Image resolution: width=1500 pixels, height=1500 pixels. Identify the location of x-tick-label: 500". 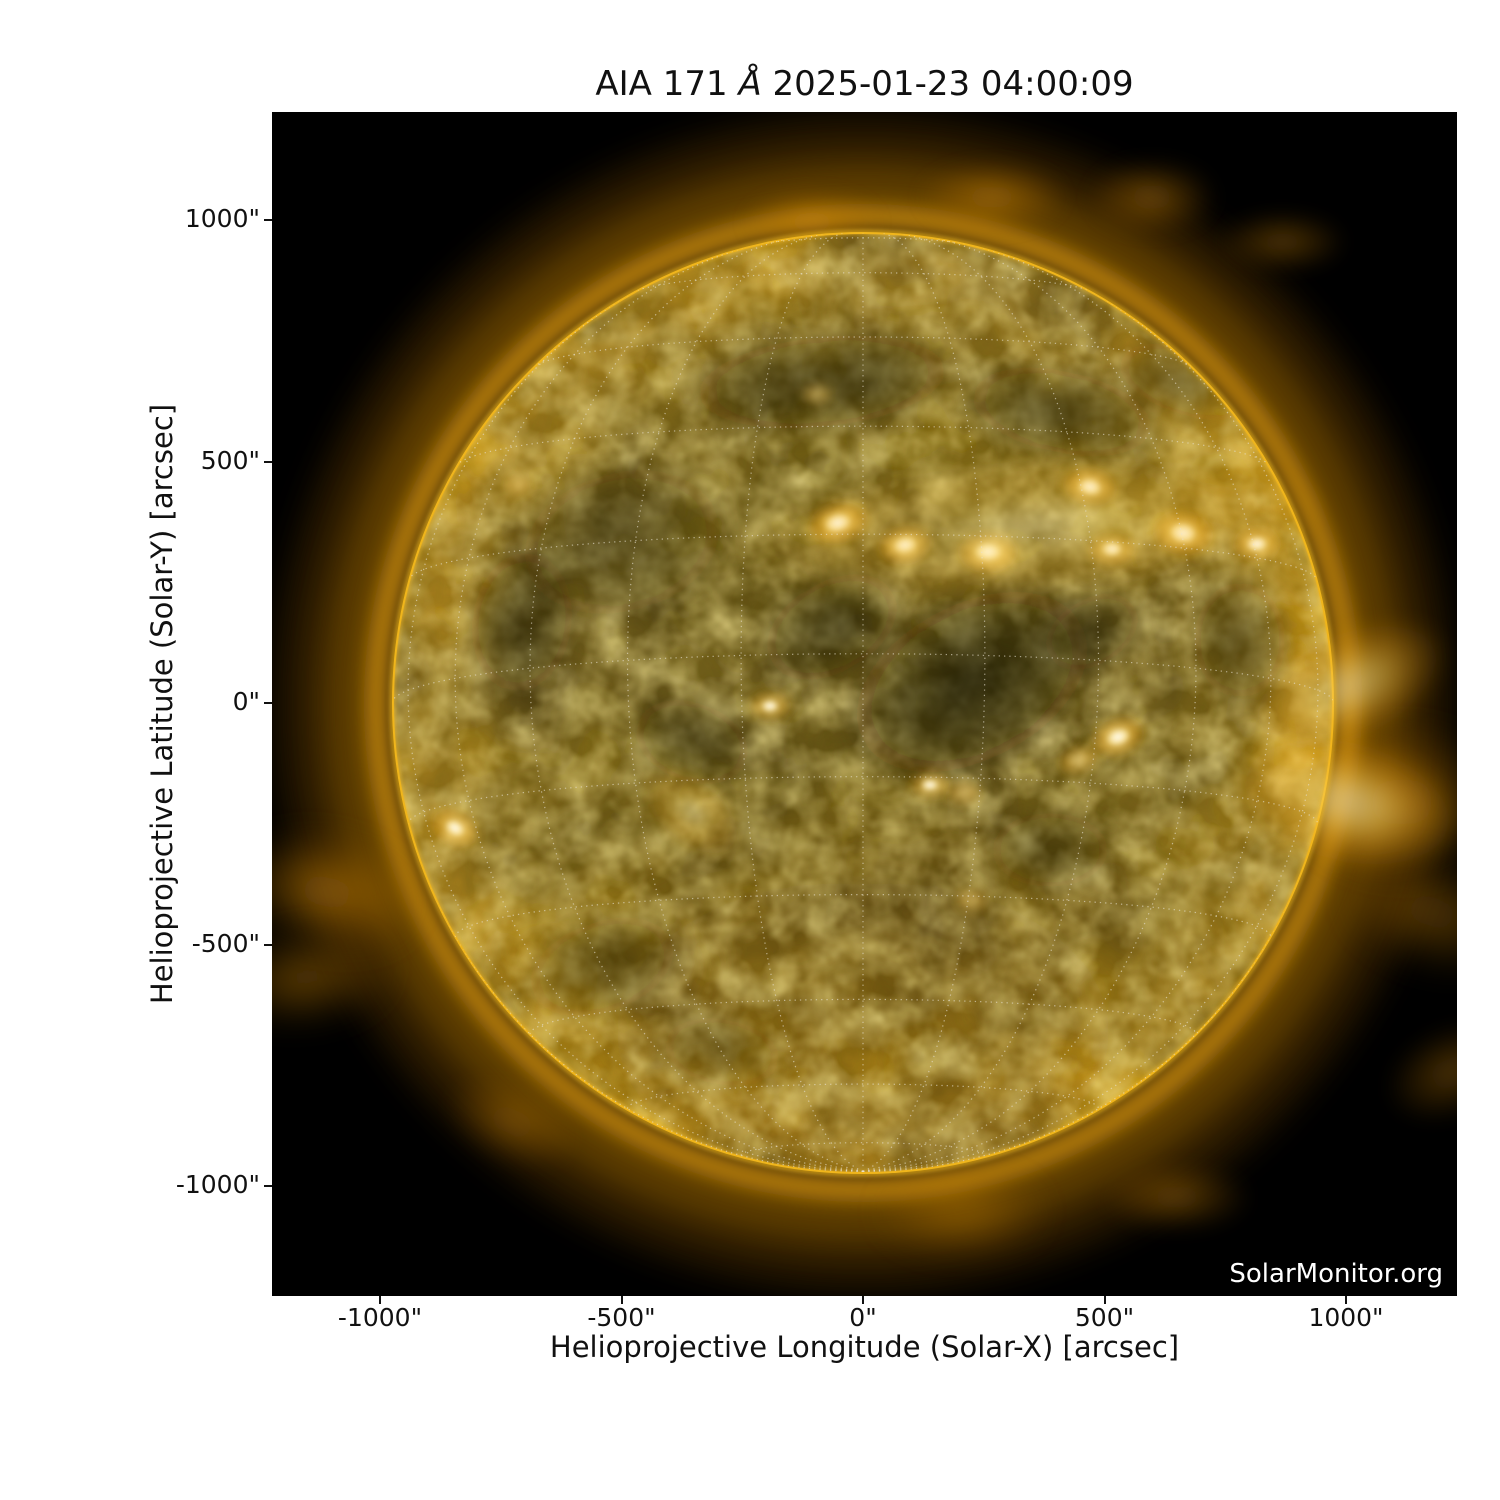
(1104, 1317).